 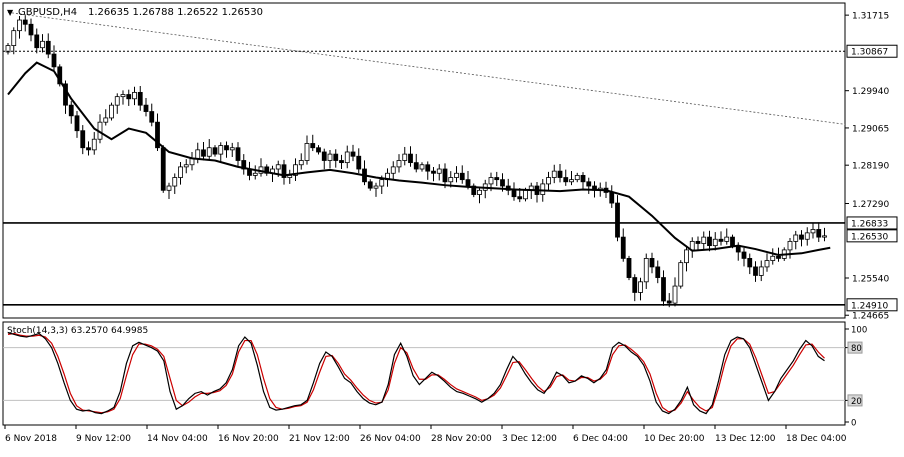 I want to click on price-tick-label: 1.28190, so click(x=870, y=167).